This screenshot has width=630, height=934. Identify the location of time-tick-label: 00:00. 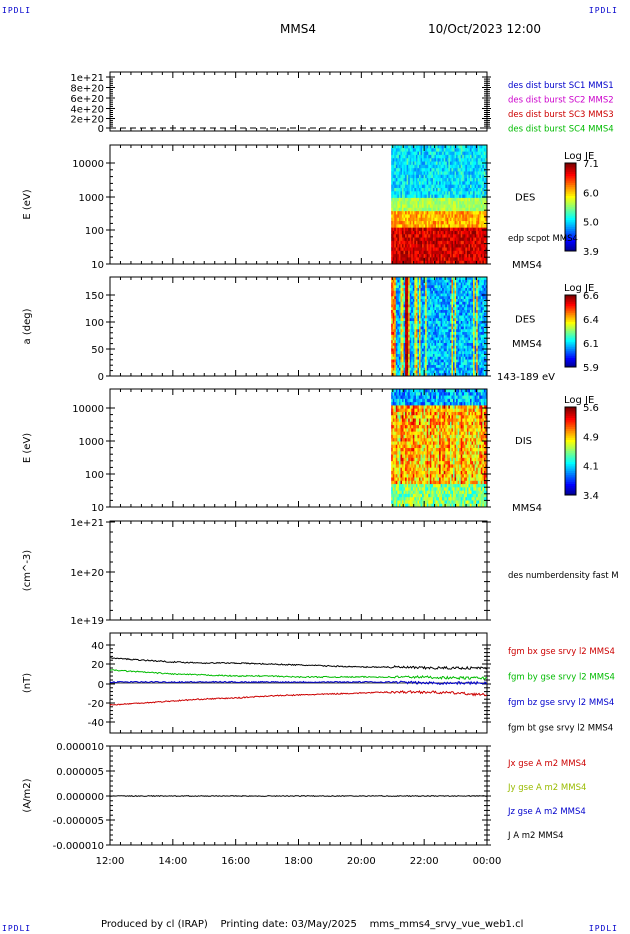
(487, 861).